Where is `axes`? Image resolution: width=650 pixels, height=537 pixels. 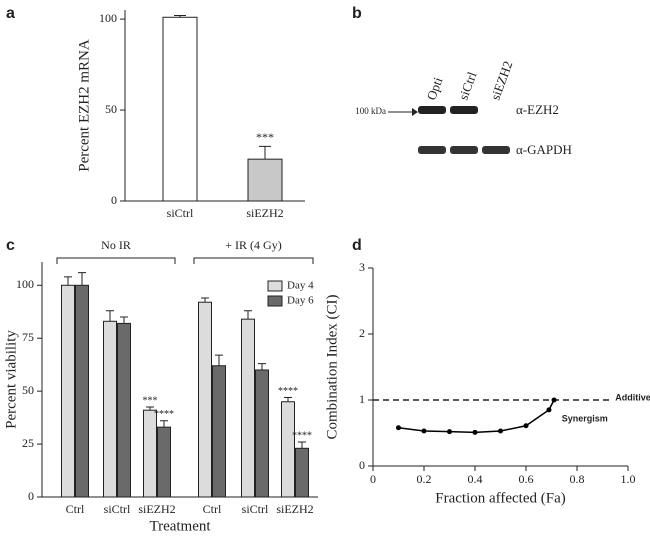
axes is located at coordinates (500, 367).